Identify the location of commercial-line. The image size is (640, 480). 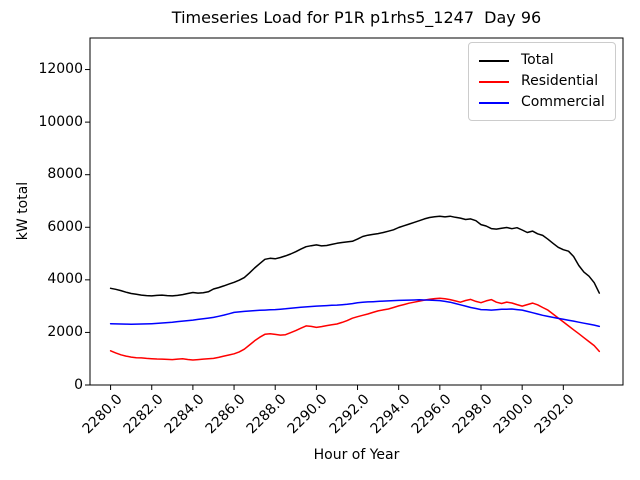
(355, 313).